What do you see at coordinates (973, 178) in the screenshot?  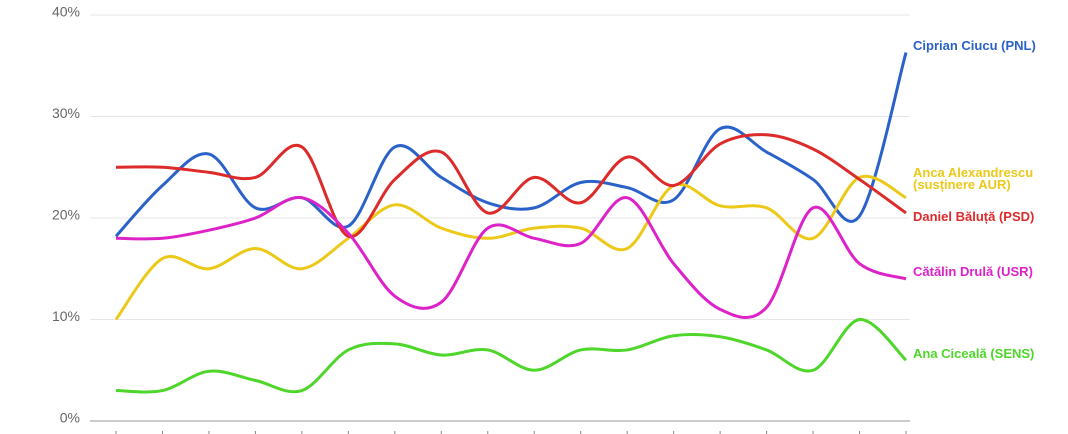 I see `legend-label: Anca Alexandrescu (susținere AUR)` at bounding box center [973, 178].